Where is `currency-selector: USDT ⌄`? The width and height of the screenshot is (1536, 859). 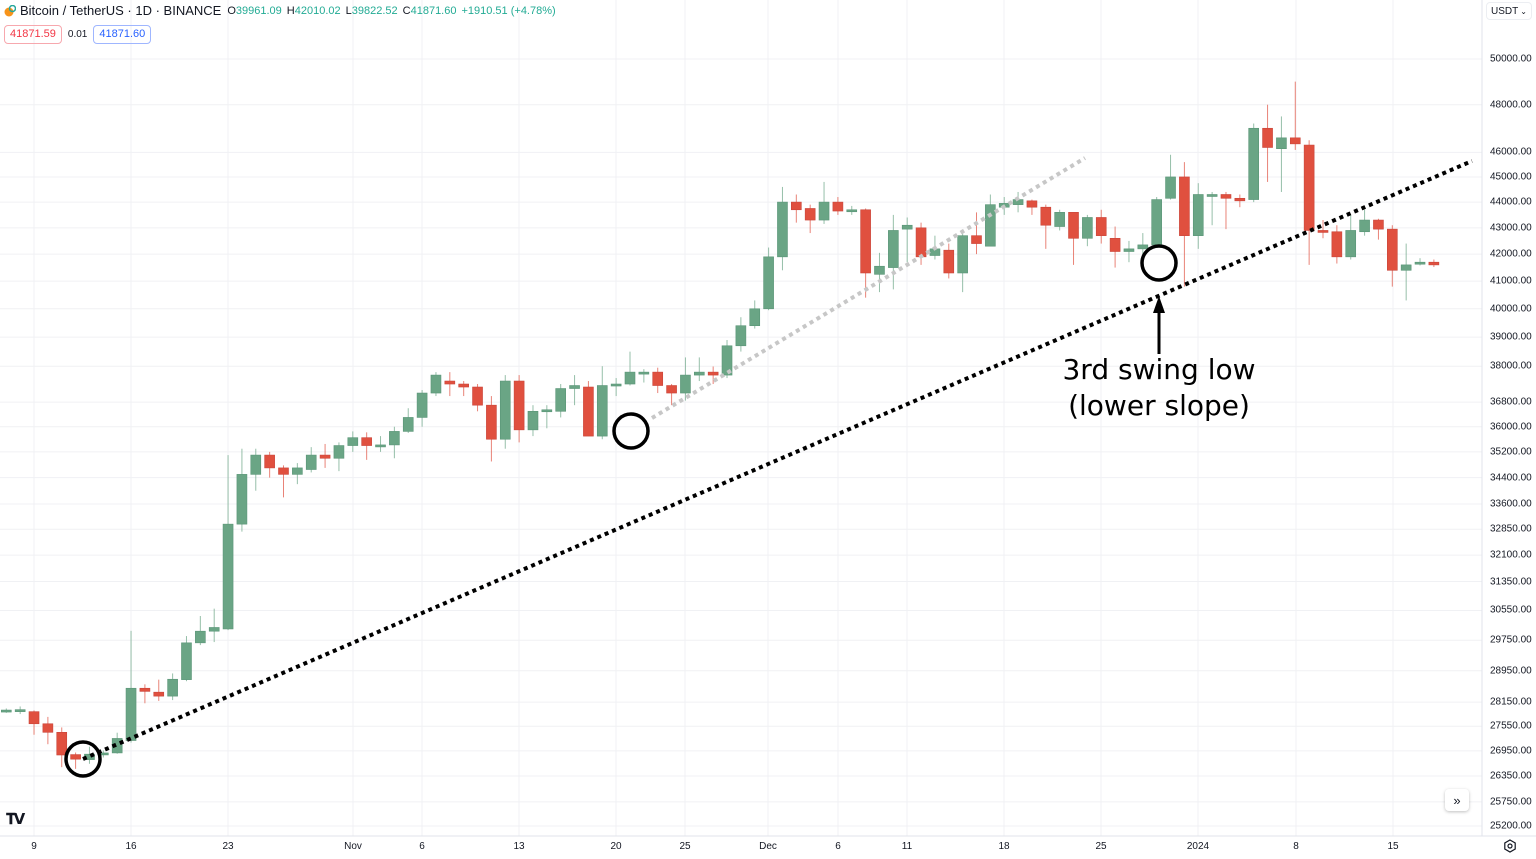
currency-selector: USDT ⌄ is located at coordinates (1509, 11).